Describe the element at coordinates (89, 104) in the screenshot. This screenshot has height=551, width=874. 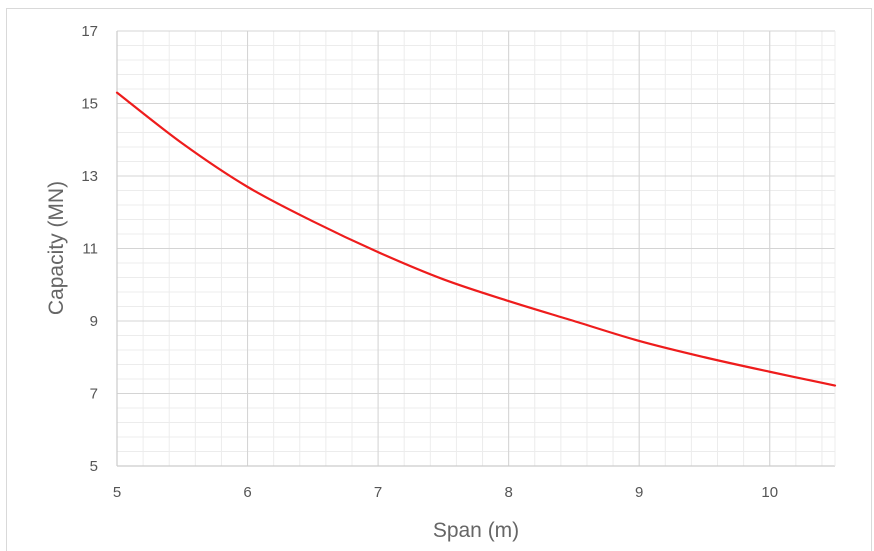
I see `y-tick-label: 15` at that location.